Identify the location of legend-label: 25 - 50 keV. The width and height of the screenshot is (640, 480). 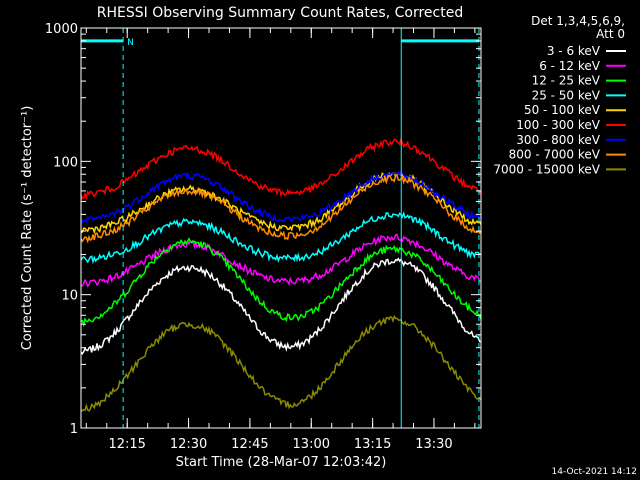
(566, 95).